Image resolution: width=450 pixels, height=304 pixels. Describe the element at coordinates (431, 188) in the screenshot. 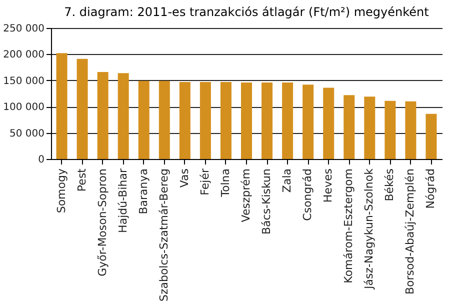

I see `x-tick-label: Nógrád` at that location.